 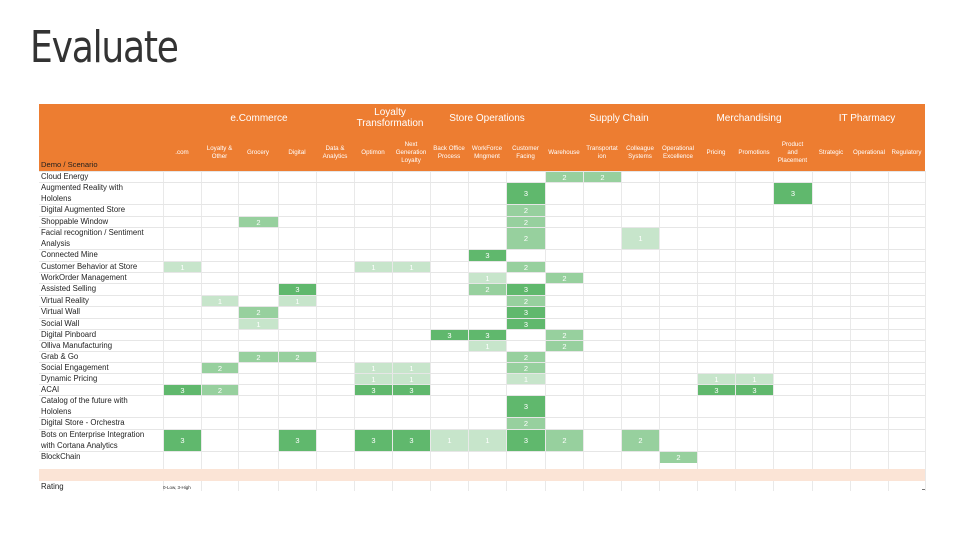 I want to click on scenario-row: Virtual Reality 1 1 2, so click(x=482, y=300).